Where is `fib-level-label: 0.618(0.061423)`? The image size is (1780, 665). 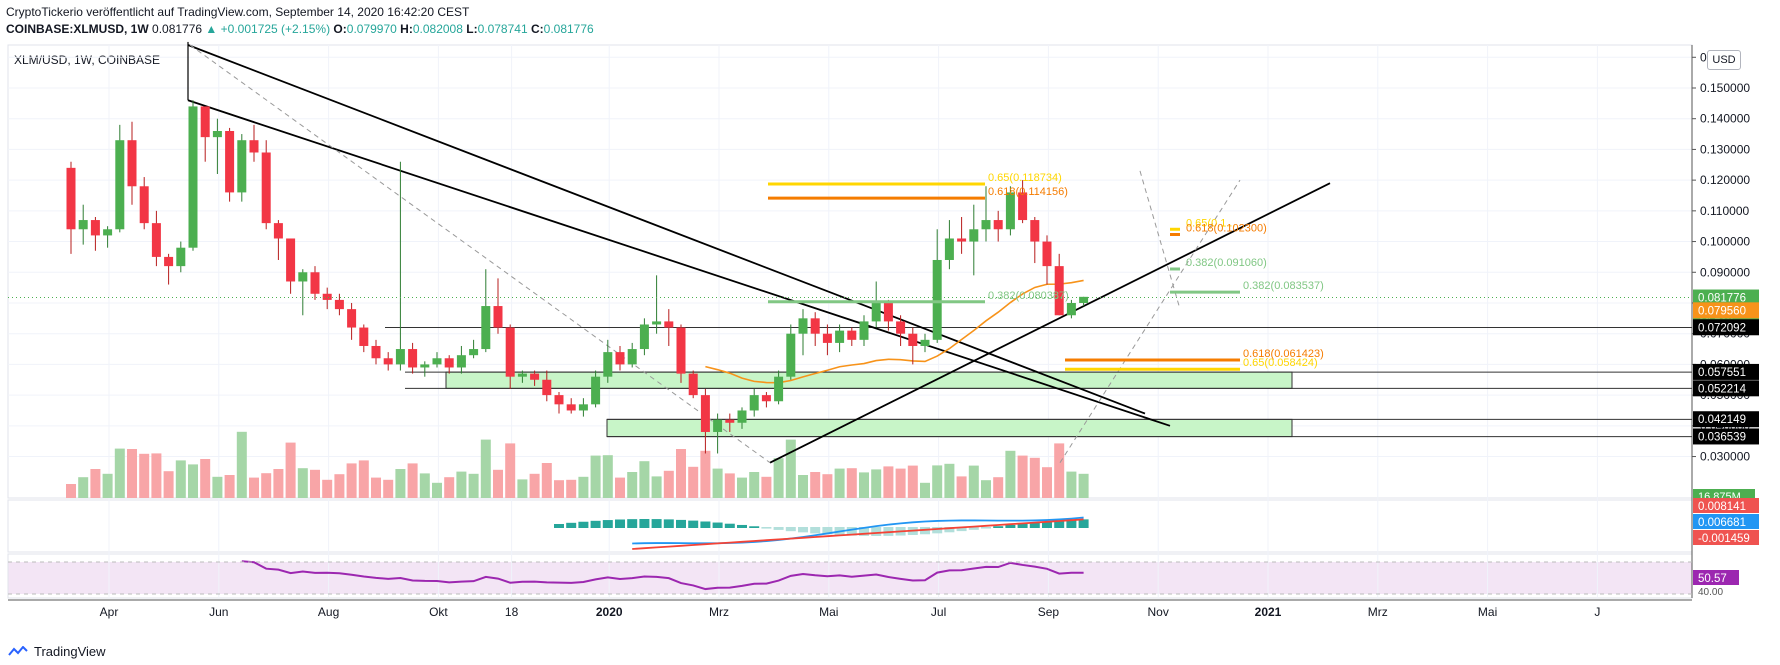
fib-level-label: 0.618(0.061423) is located at coordinates (1283, 354).